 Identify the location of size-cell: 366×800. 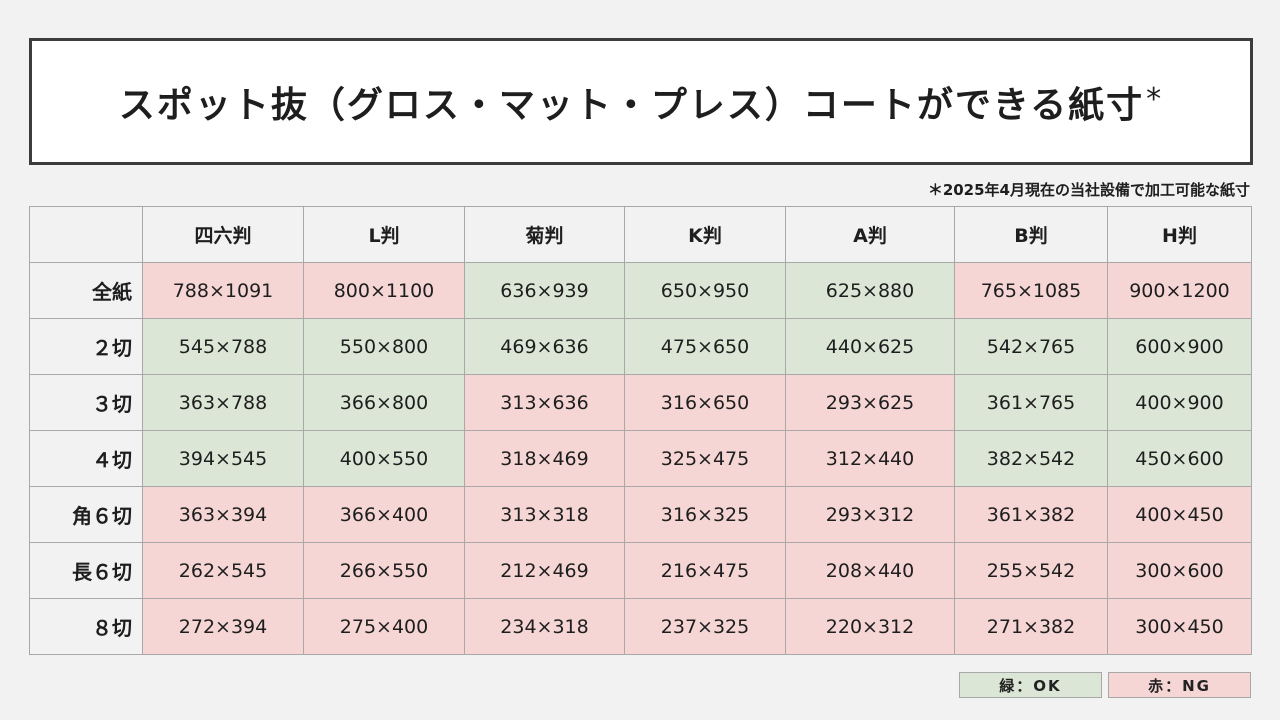
(384, 402).